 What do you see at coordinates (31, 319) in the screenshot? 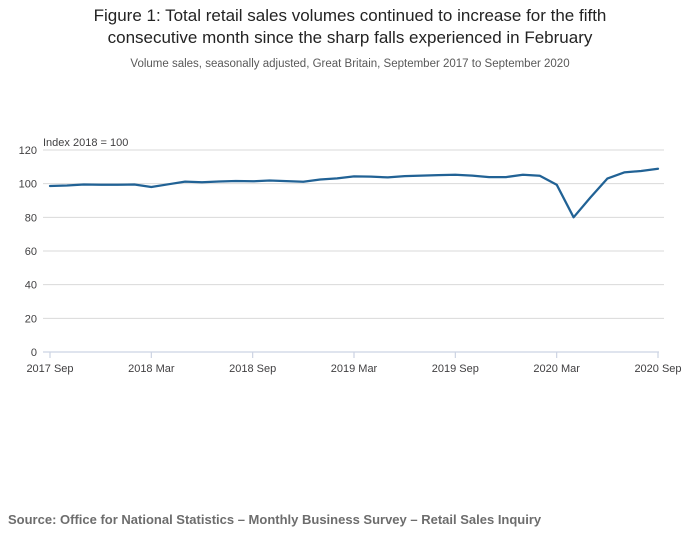
I see `y-axis-label: 20` at bounding box center [31, 319].